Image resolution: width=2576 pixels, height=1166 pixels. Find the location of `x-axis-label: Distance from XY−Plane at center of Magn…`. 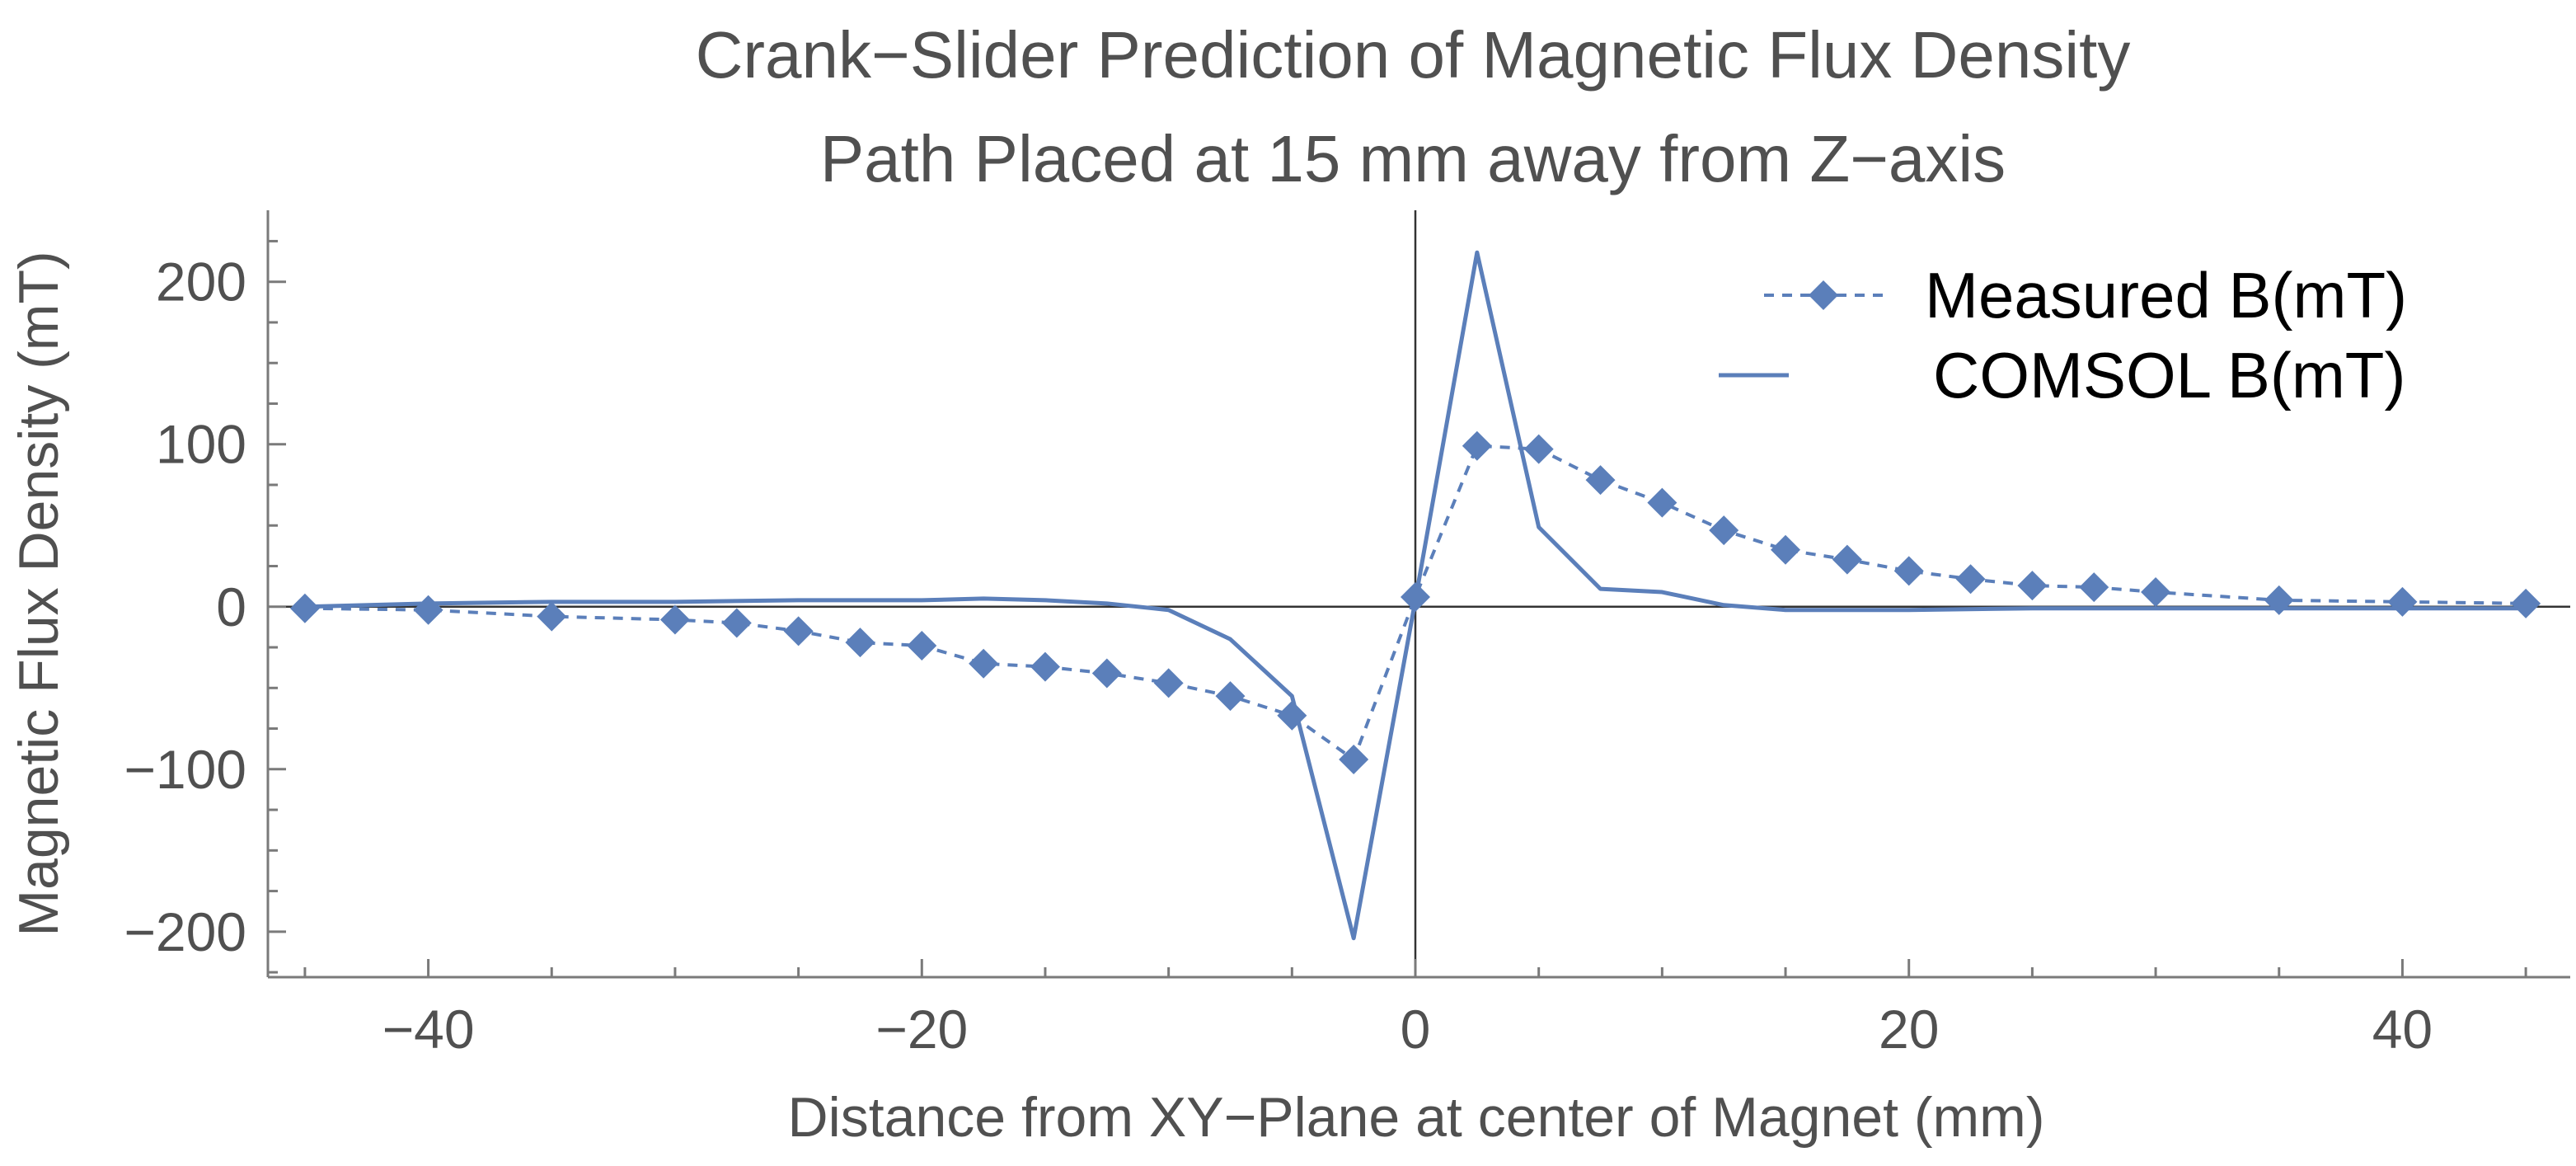

x-axis-label: Distance from XY−Plane at center of Magn… is located at coordinates (1417, 1117).